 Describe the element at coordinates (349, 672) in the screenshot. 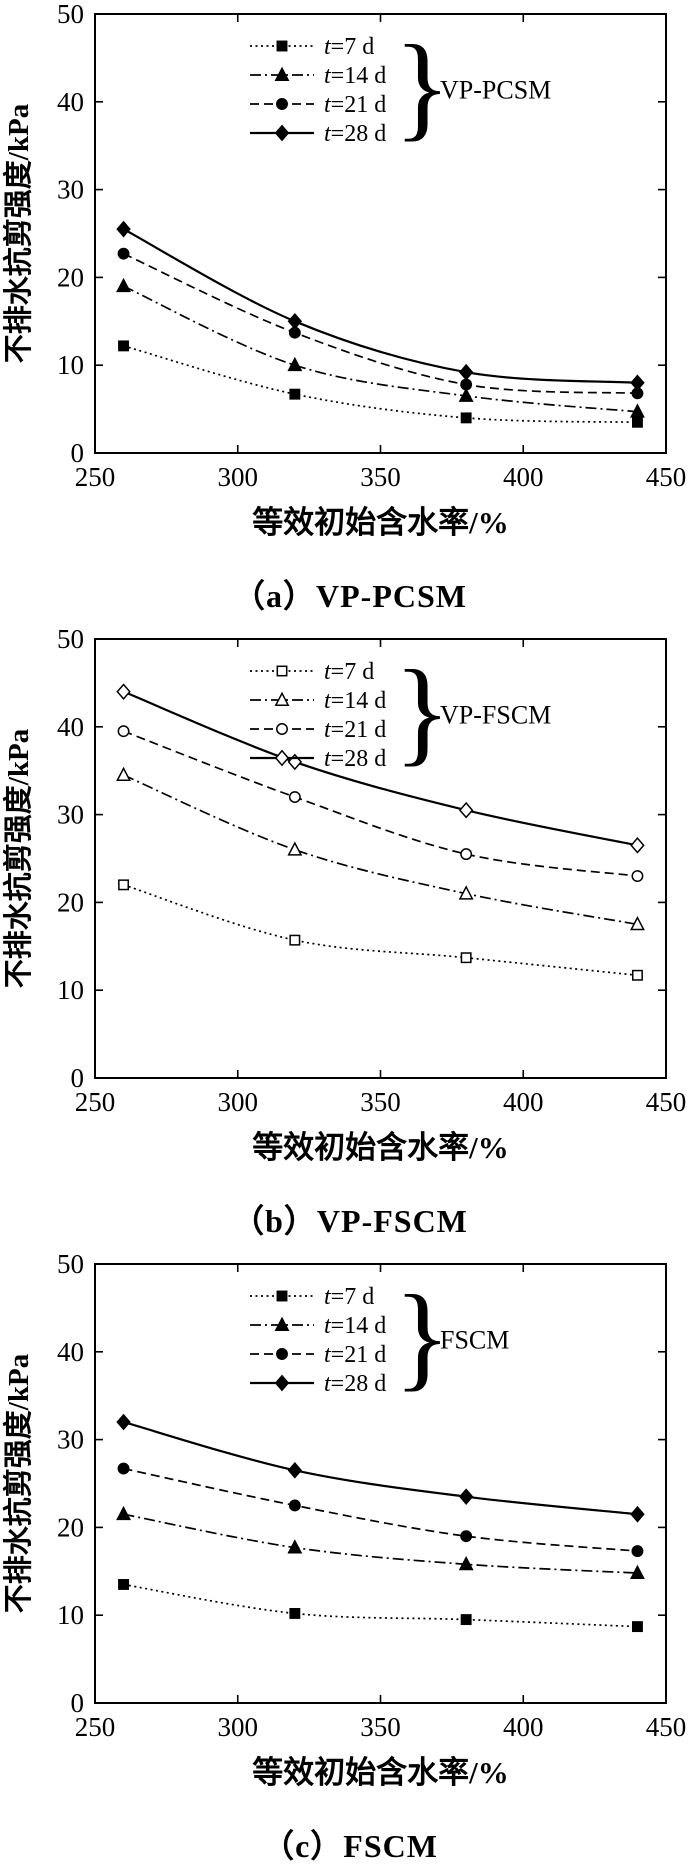

I see `legend-label-t-7-d: t=7 d` at that location.